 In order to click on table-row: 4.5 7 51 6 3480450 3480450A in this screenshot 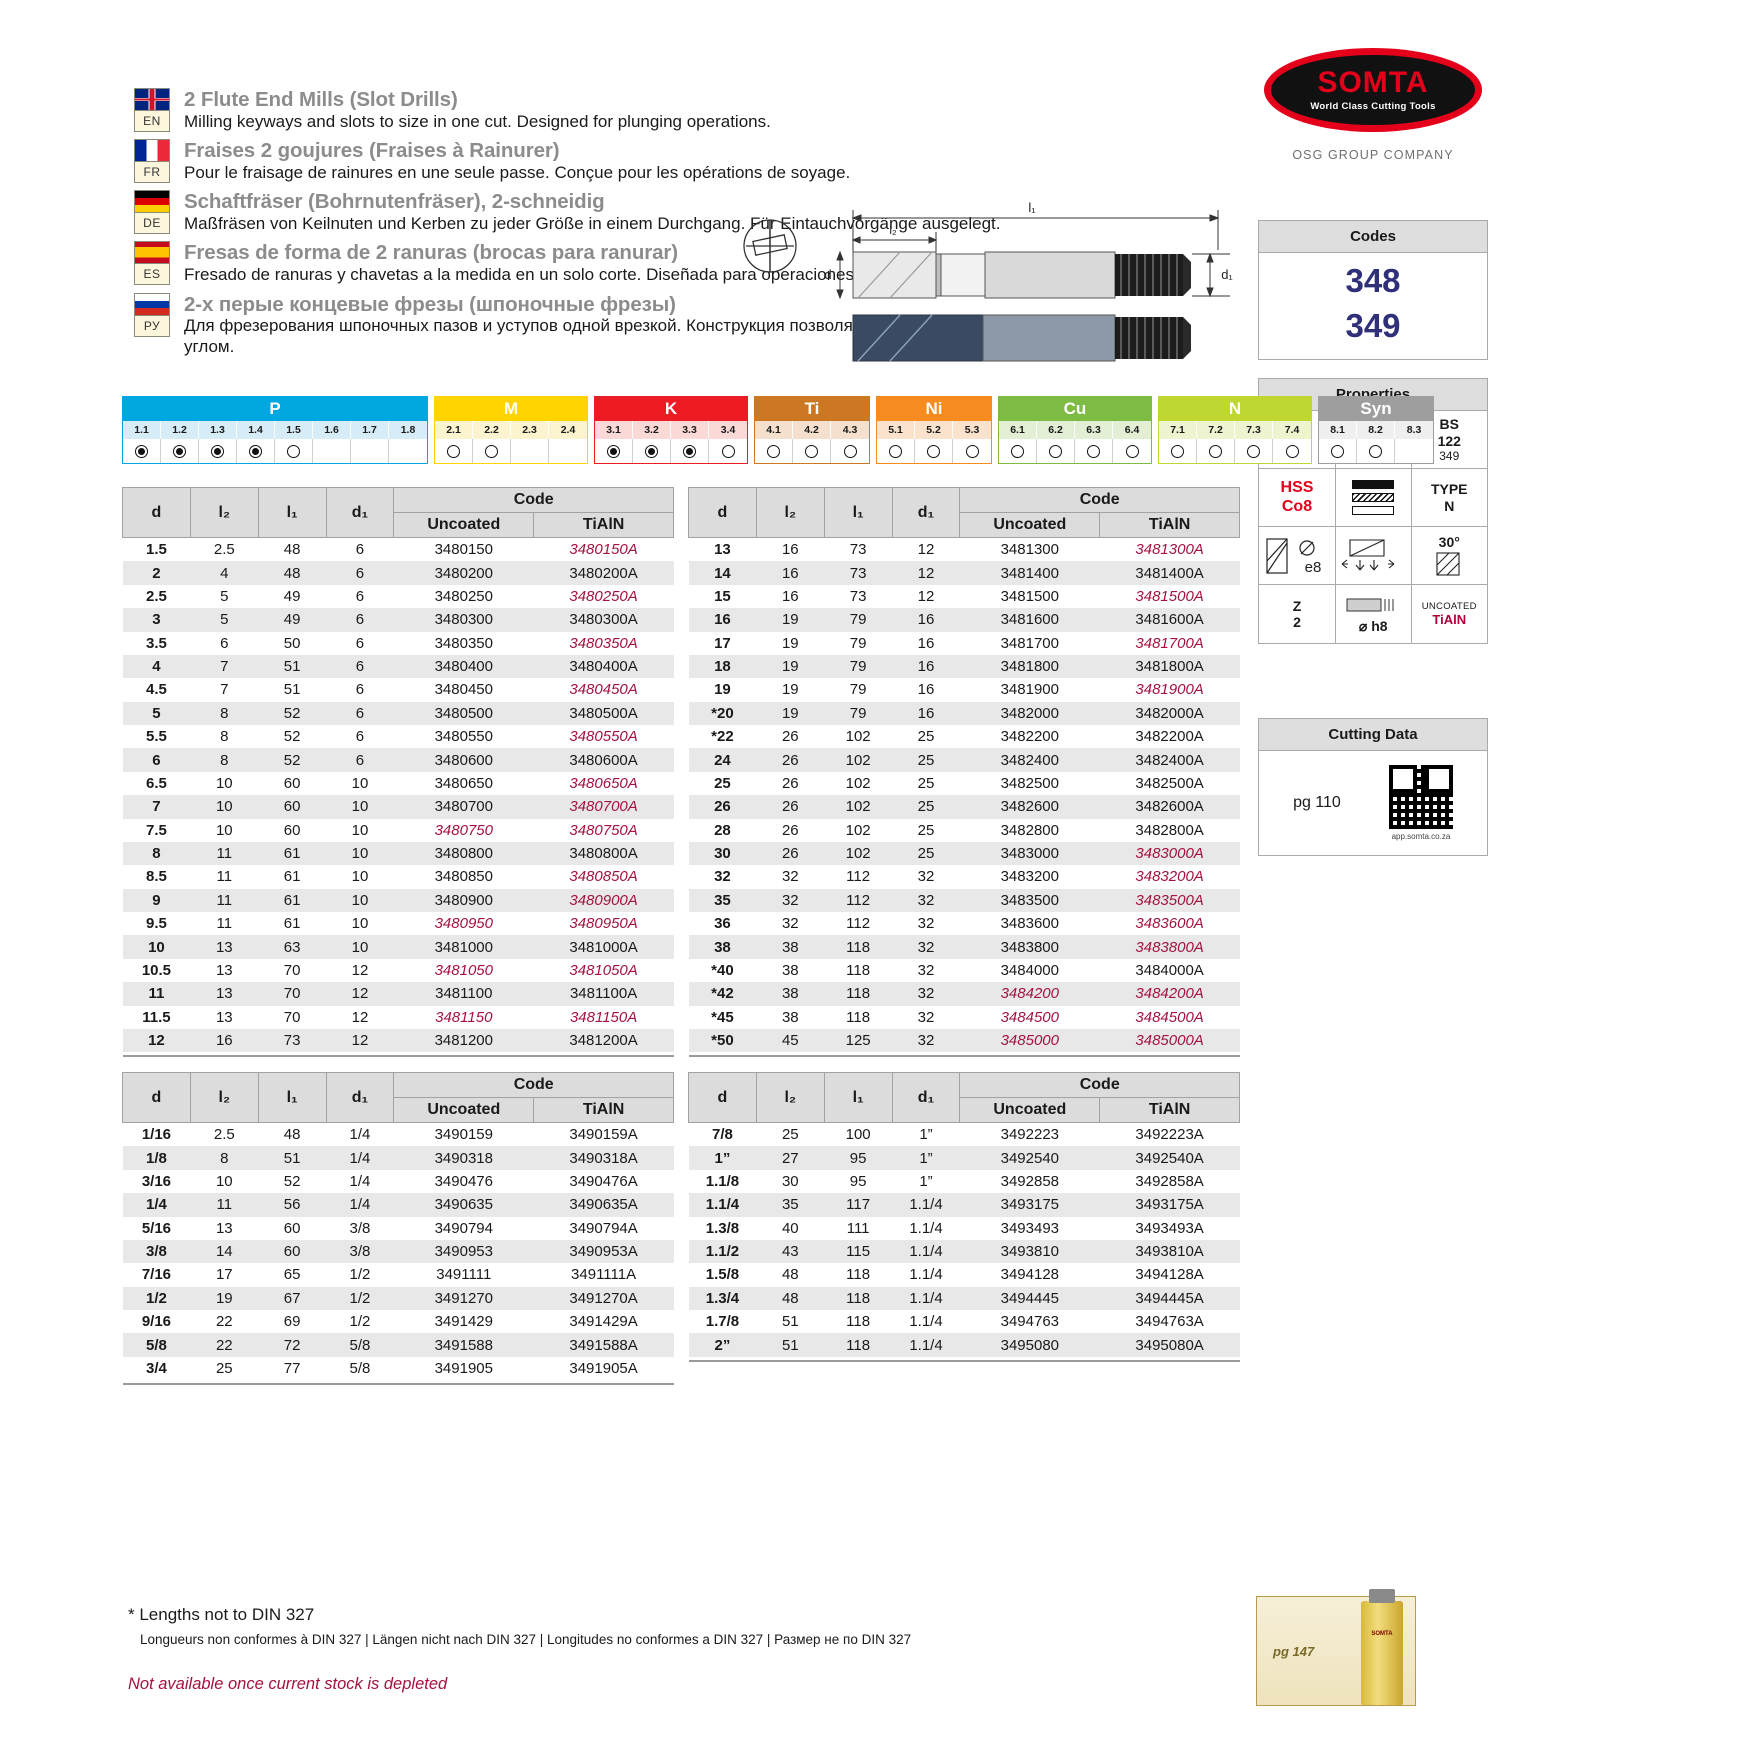, I will do `click(398, 689)`.